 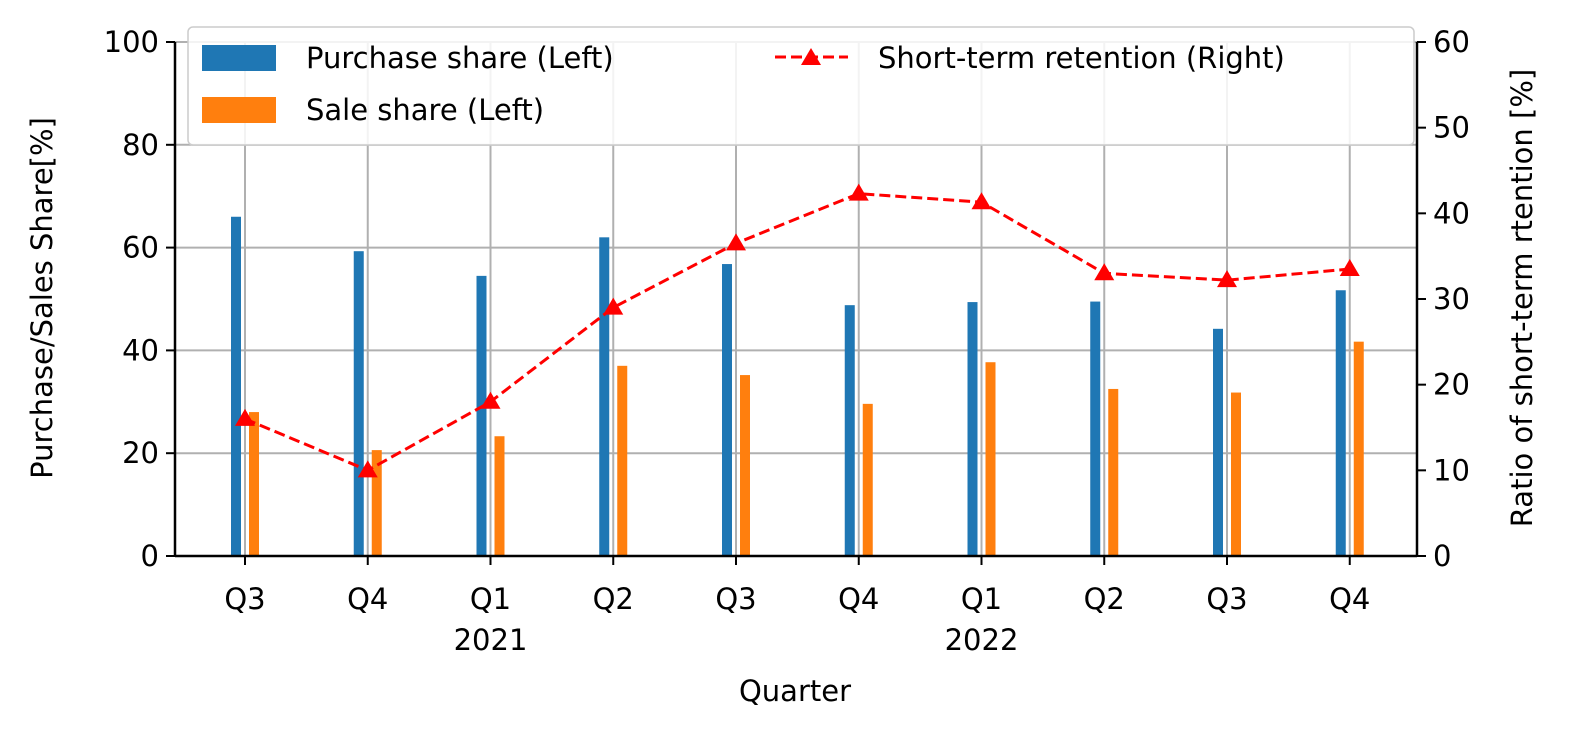 What do you see at coordinates (811, 56) in the screenshot?
I see `legend-marker-retention` at bounding box center [811, 56].